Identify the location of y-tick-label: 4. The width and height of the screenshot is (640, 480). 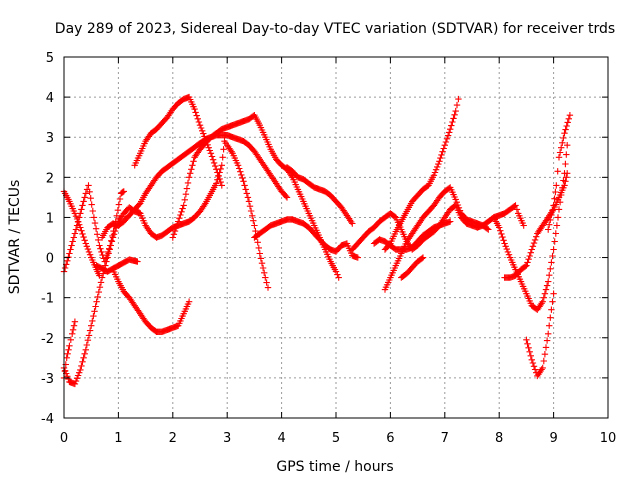
(50, 98).